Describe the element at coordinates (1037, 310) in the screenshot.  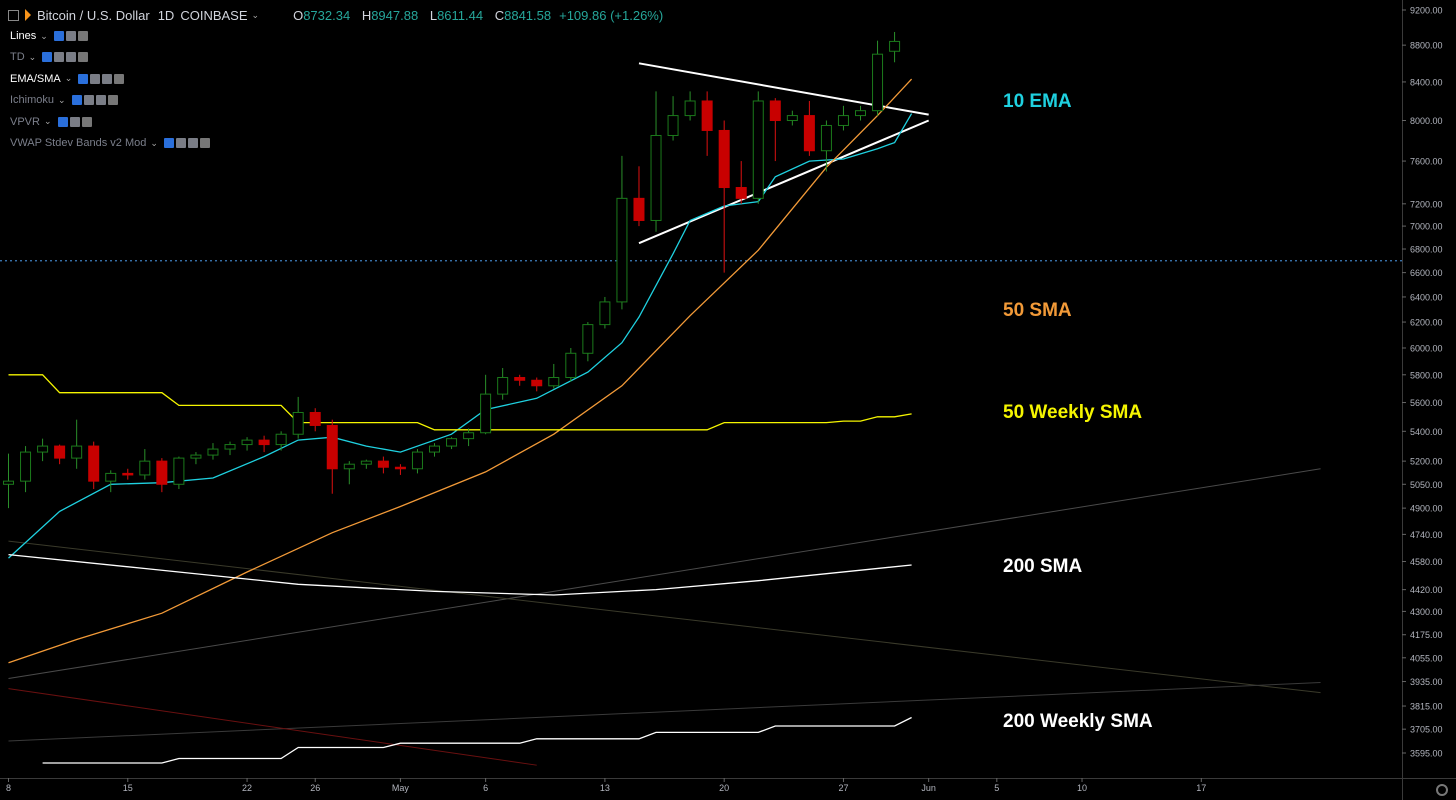
I see `50-sma-label: 50 SMA` at that location.